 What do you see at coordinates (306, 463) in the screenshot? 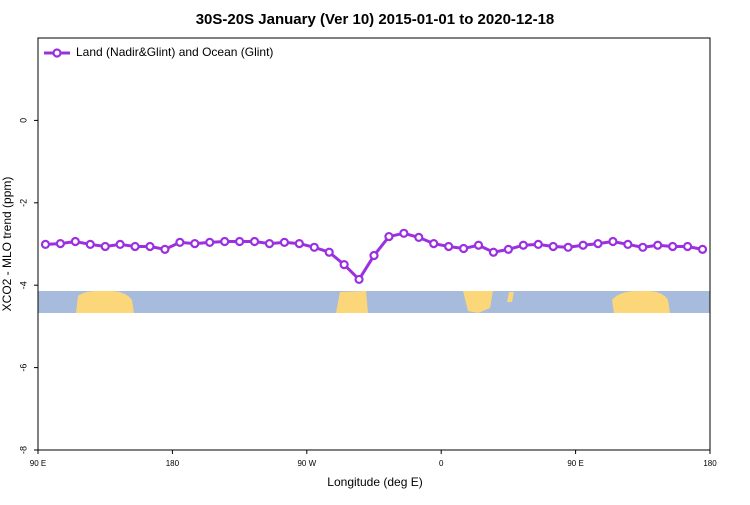
I see `x-tick-label: 90 W` at bounding box center [306, 463].